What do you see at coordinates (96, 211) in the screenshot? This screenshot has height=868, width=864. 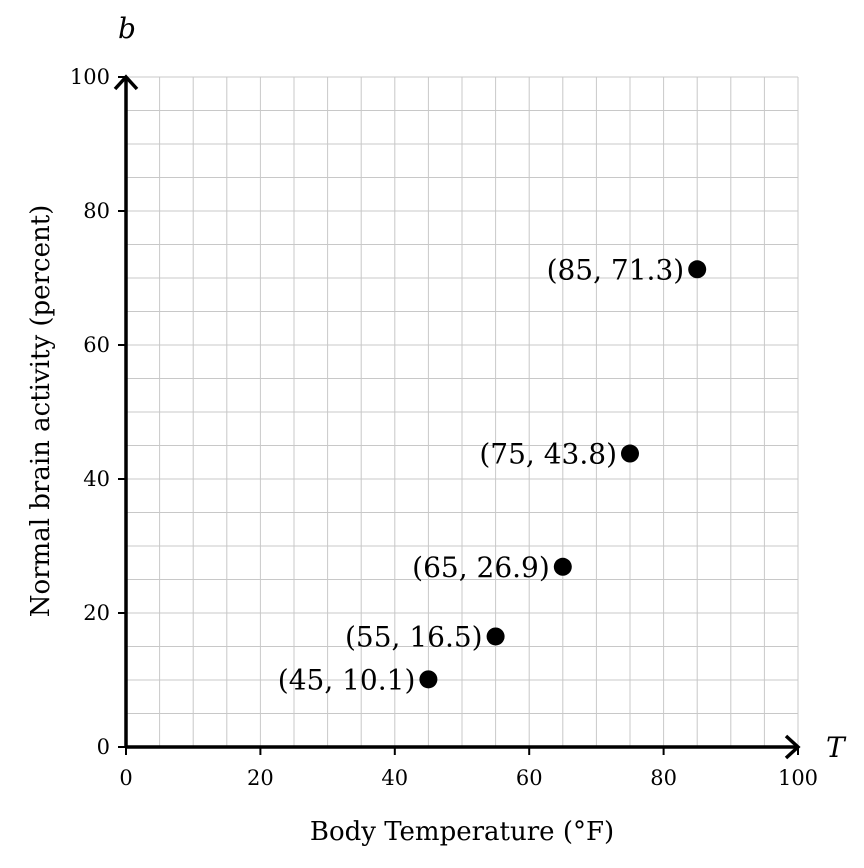 I see `y-tick-label: 80` at bounding box center [96, 211].